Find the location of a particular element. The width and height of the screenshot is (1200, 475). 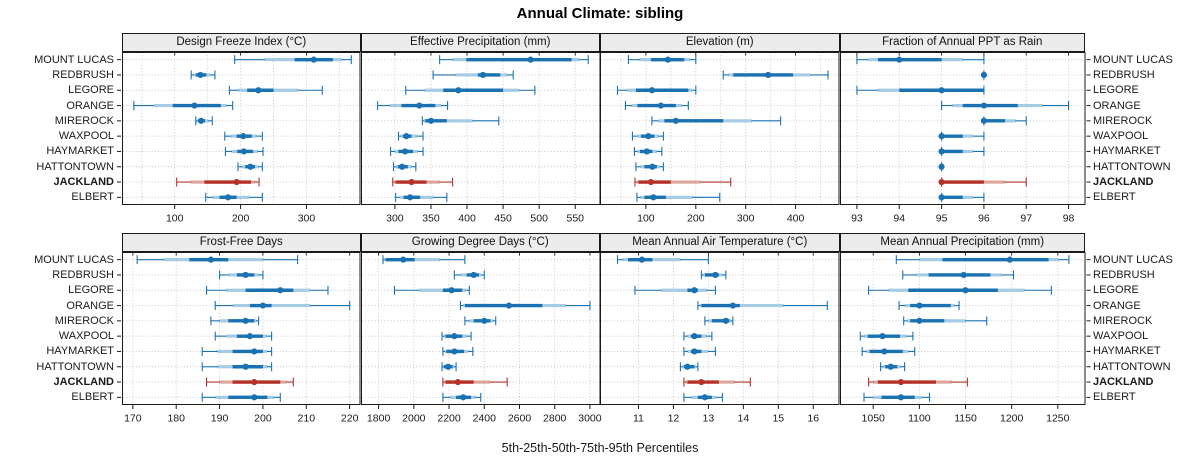

panel-strip: Frost-Free Days is located at coordinates (241, 242).